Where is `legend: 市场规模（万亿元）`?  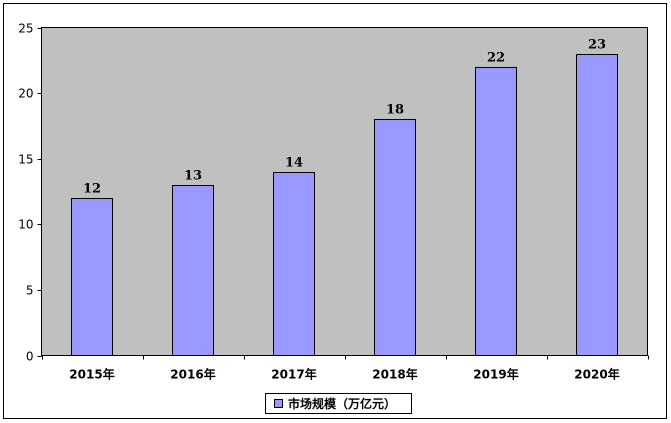 legend: 市场规模（万亿元） is located at coordinates (338, 403).